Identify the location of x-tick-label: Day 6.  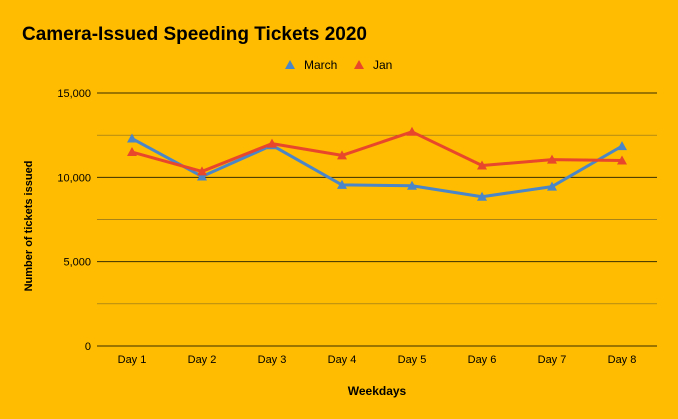
(482, 360).